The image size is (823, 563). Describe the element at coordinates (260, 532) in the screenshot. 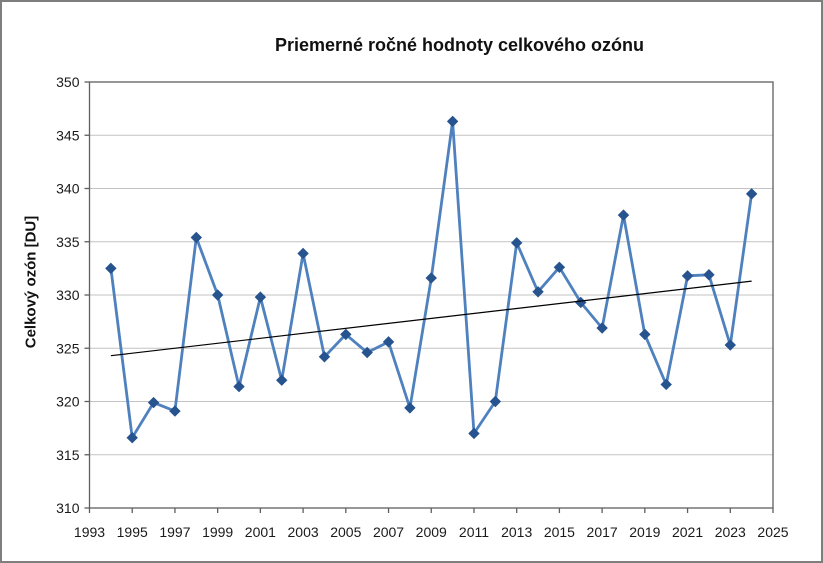

I see `x-tick-label: 2001` at that location.